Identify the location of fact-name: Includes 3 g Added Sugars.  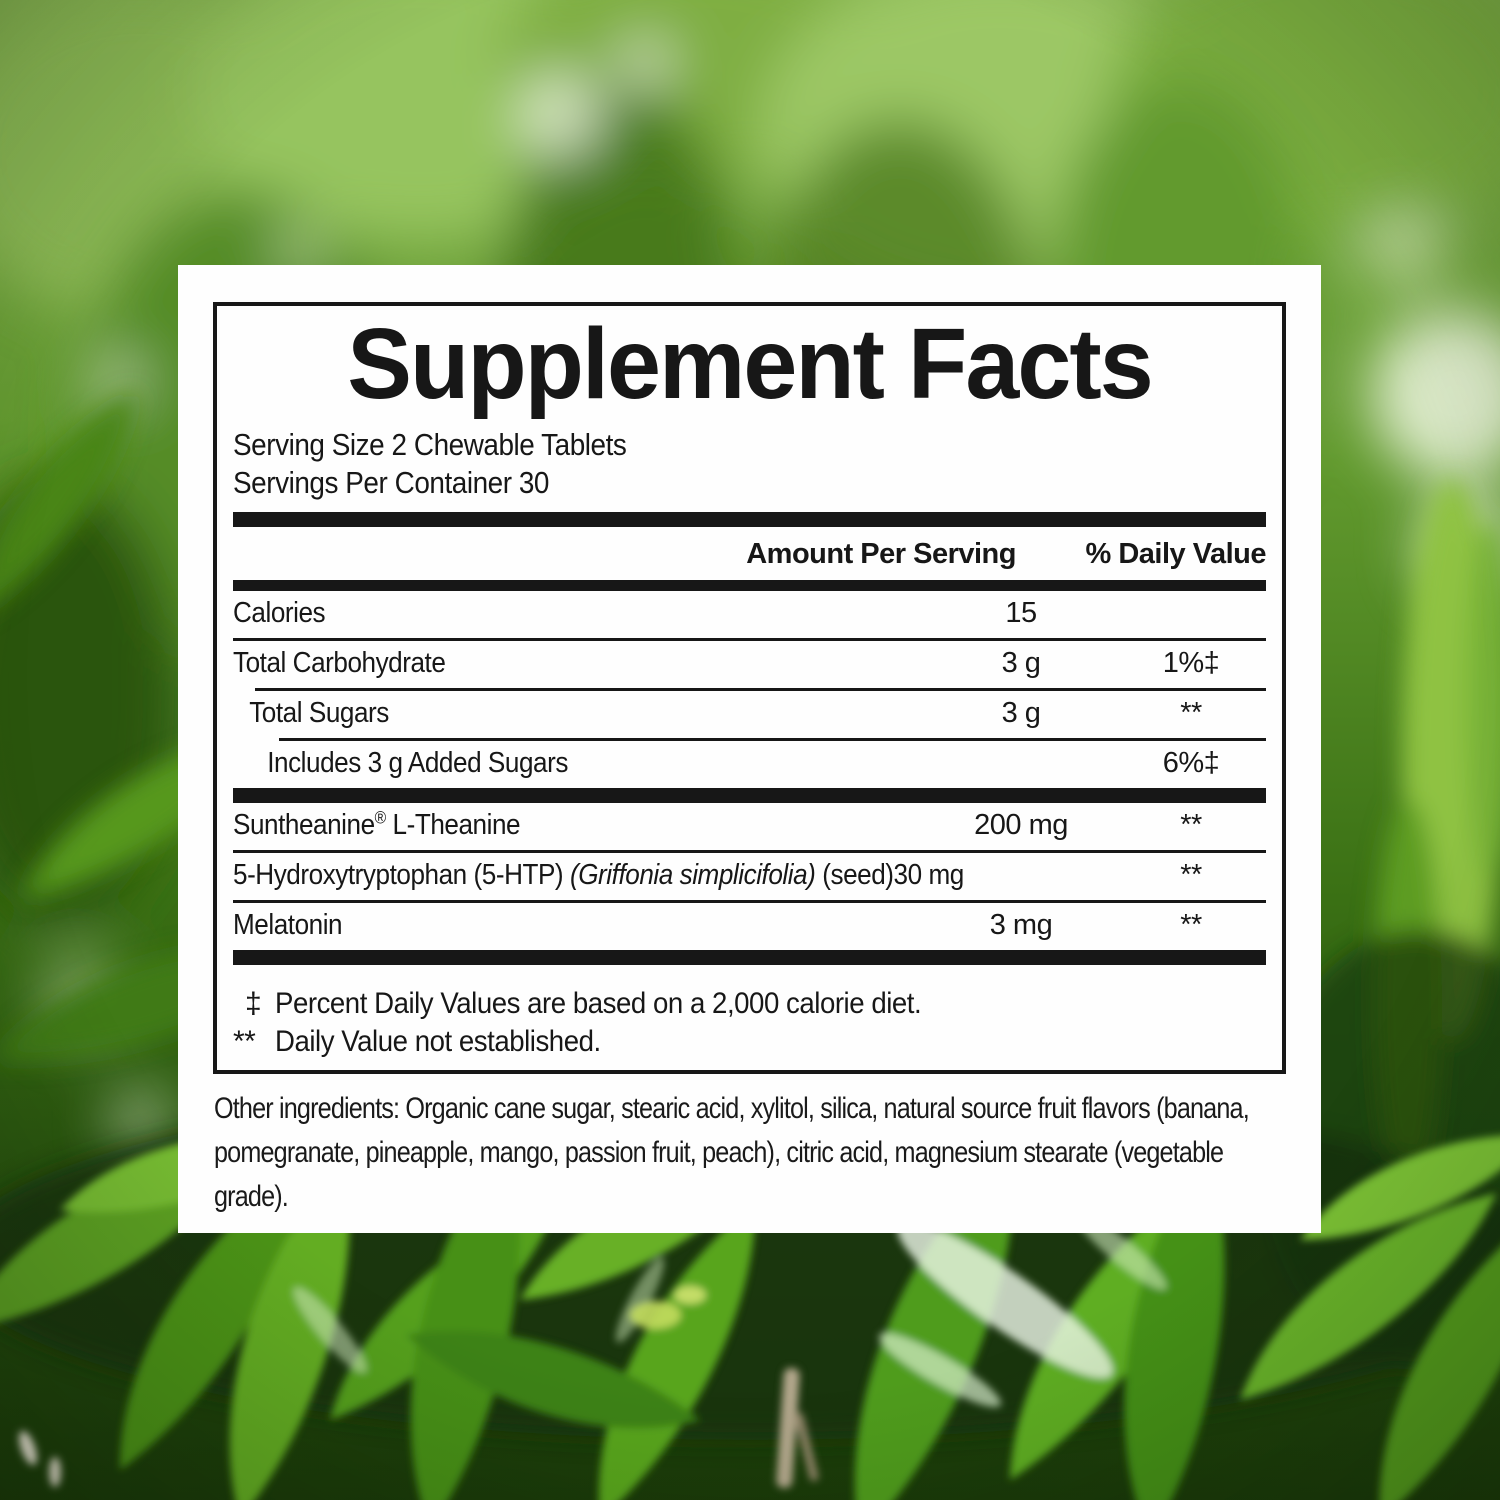
(545, 763).